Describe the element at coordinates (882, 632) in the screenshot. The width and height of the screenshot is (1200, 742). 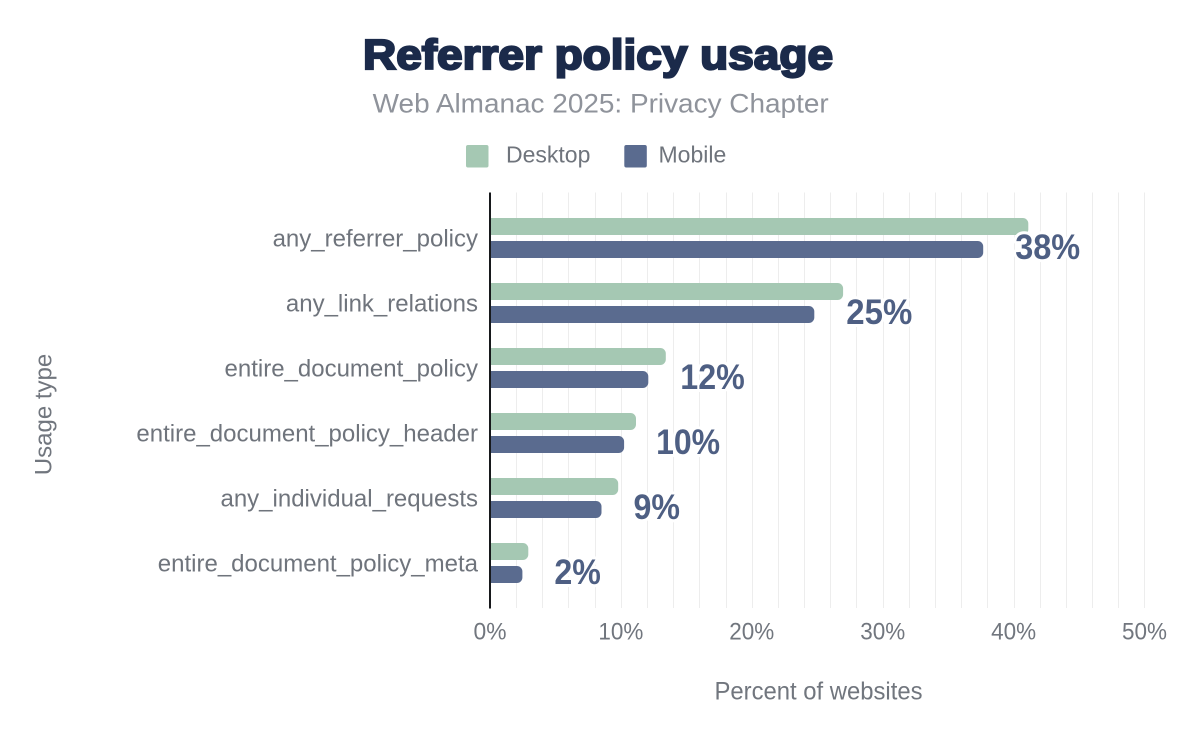
I see `svg-text: 30%` at that location.